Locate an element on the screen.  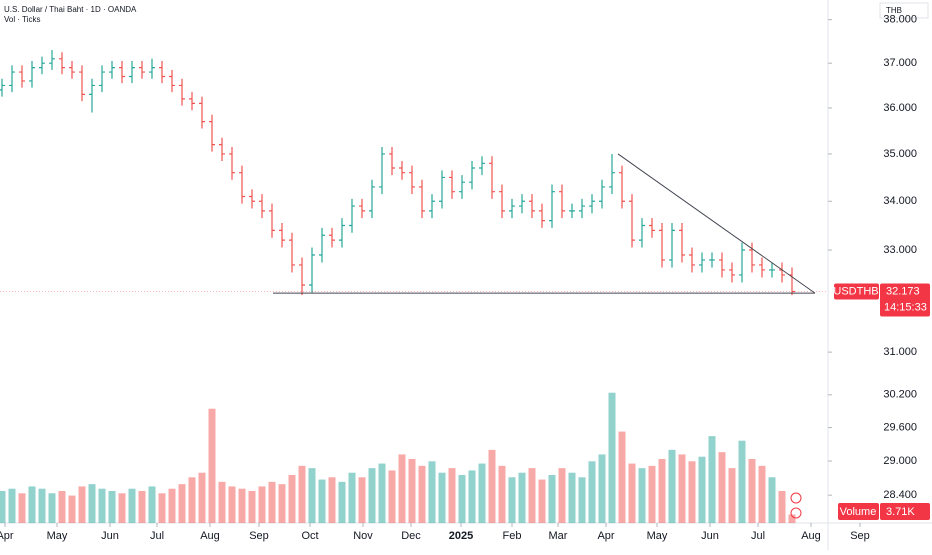
currency-box is located at coordinates (904, 10).